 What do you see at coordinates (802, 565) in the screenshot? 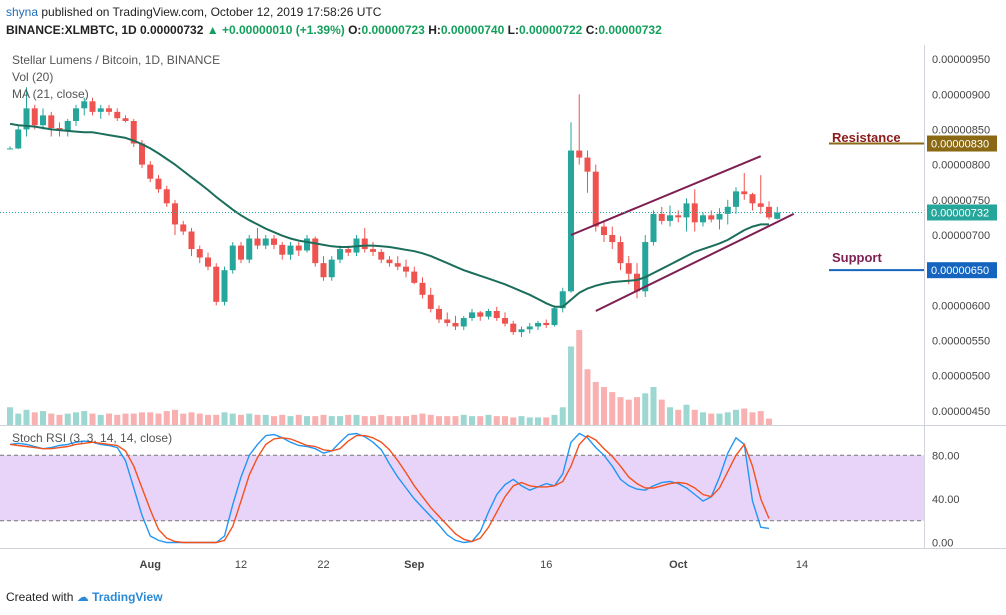
I see `time-tick-label: 14` at bounding box center [802, 565].